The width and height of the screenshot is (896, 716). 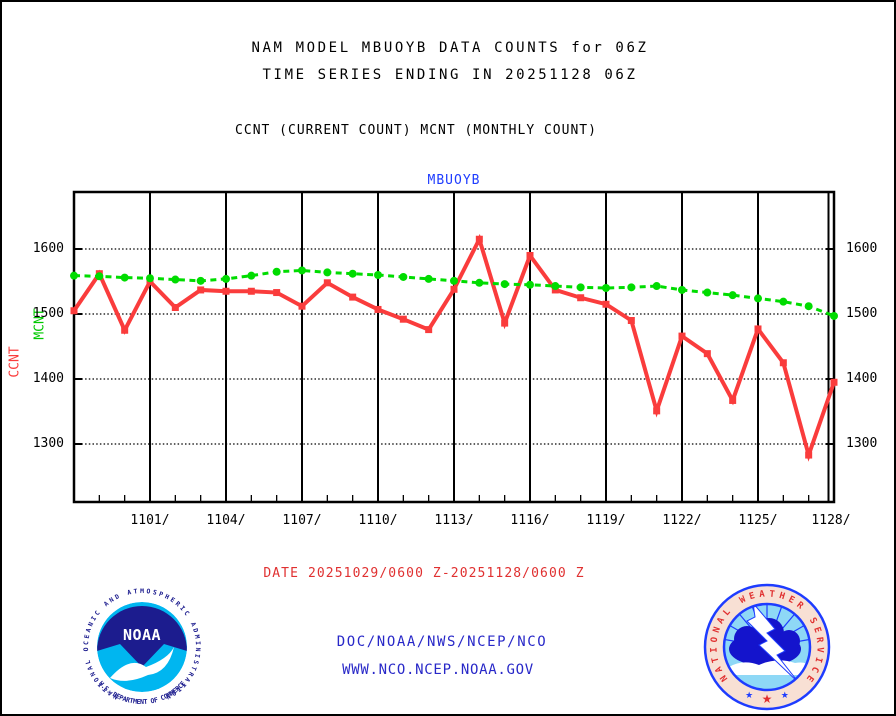 What do you see at coordinates (161, 594) in the screenshot?
I see `svg-text: P` at bounding box center [161, 594].